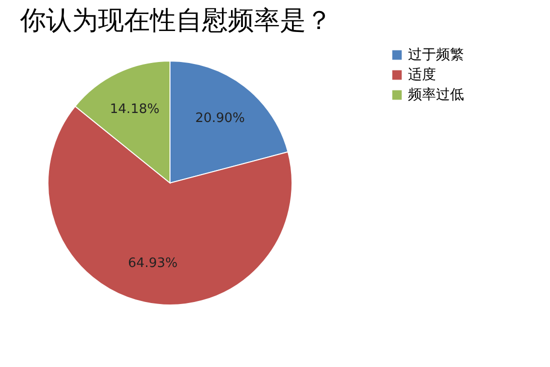 The width and height of the screenshot is (550, 367). I want to click on data-label: 20.90%, so click(220, 118).